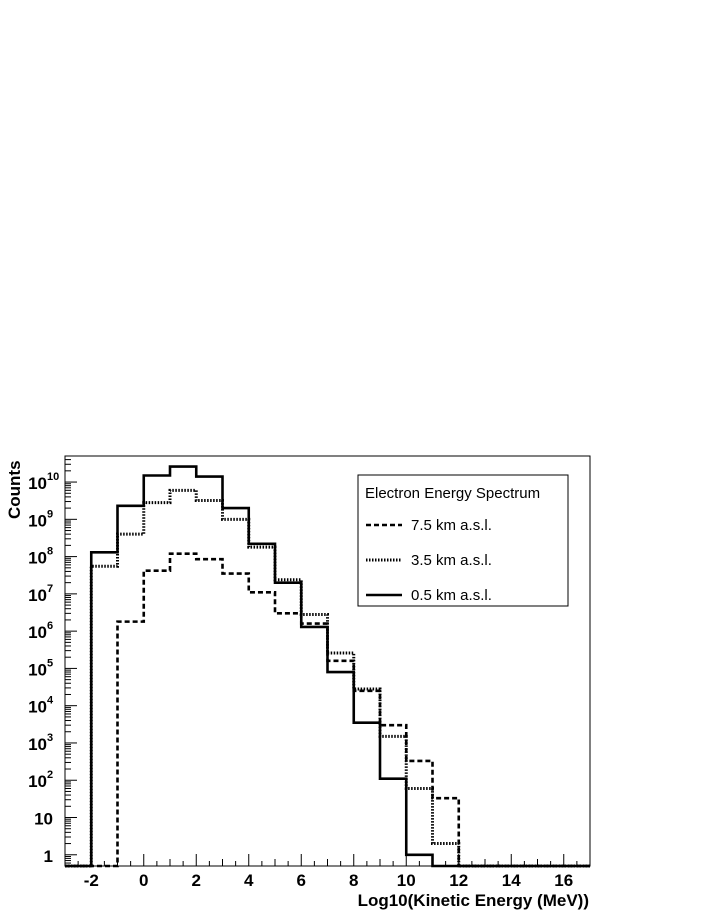 The width and height of the screenshot is (708, 917). What do you see at coordinates (50, 552) in the screenshot?
I see `y-tick-exponent: 8` at bounding box center [50, 552].